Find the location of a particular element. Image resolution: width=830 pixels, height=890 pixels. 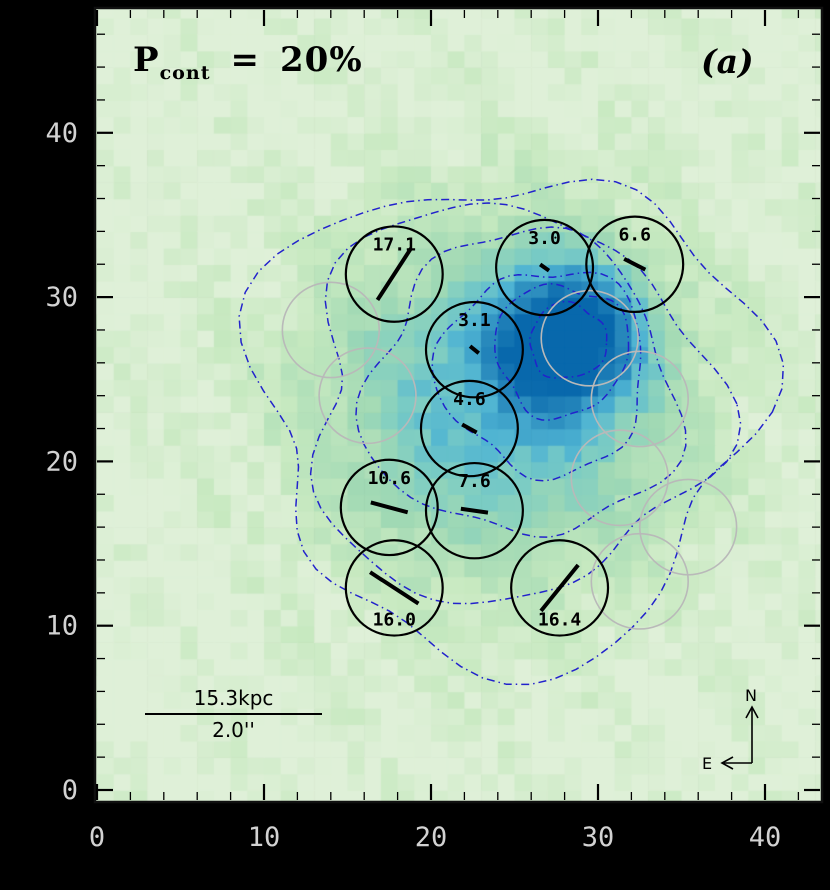

y-tick-label: 20 is located at coordinates (61, 461).